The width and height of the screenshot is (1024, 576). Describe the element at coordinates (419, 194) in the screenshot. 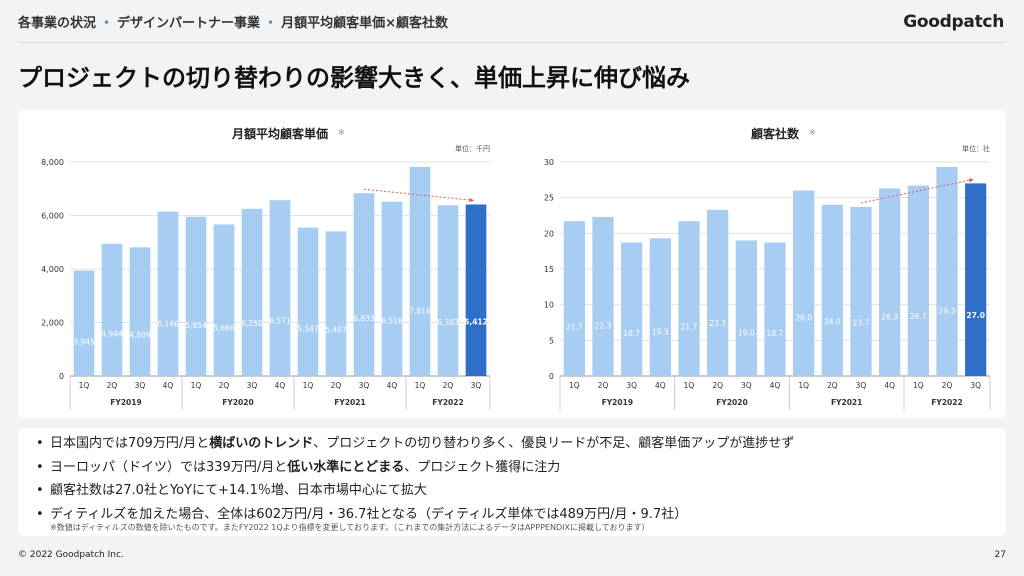

I see `trend-arrow-line` at that location.